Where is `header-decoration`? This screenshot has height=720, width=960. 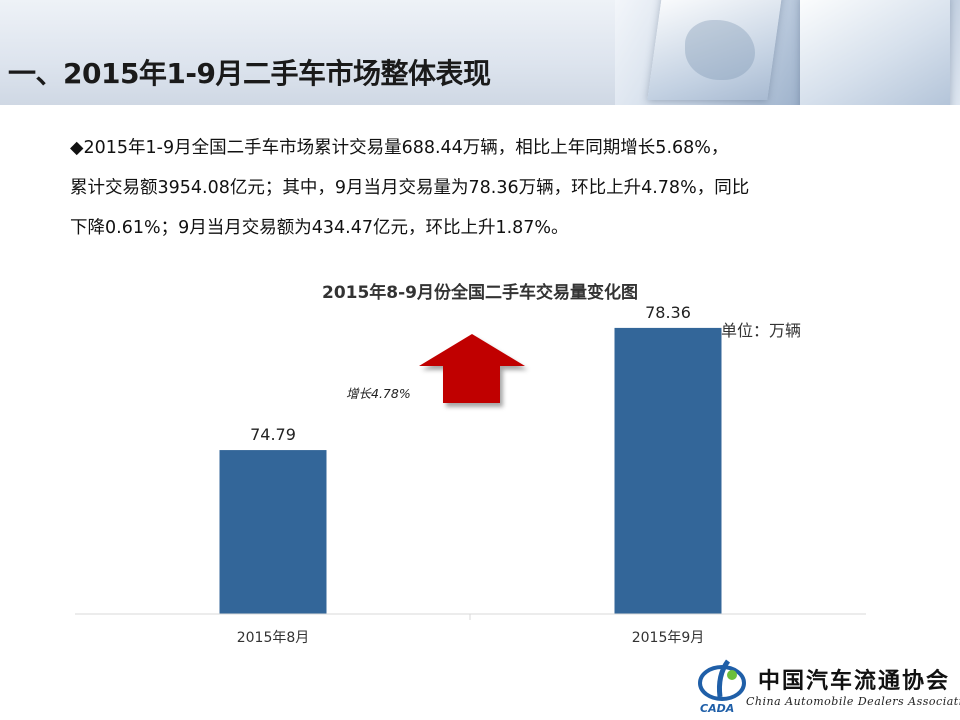 header-decoration is located at coordinates (787, 52).